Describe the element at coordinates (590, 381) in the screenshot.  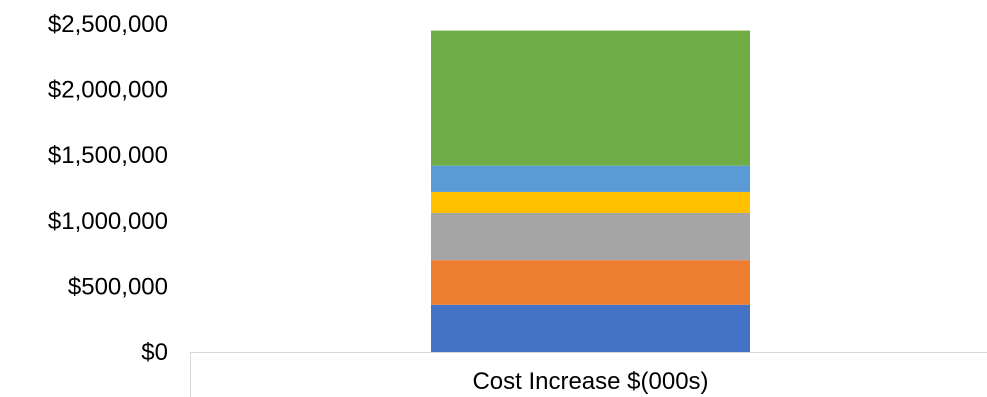
I see `x-category-label: Cost Increase $(000s)` at that location.